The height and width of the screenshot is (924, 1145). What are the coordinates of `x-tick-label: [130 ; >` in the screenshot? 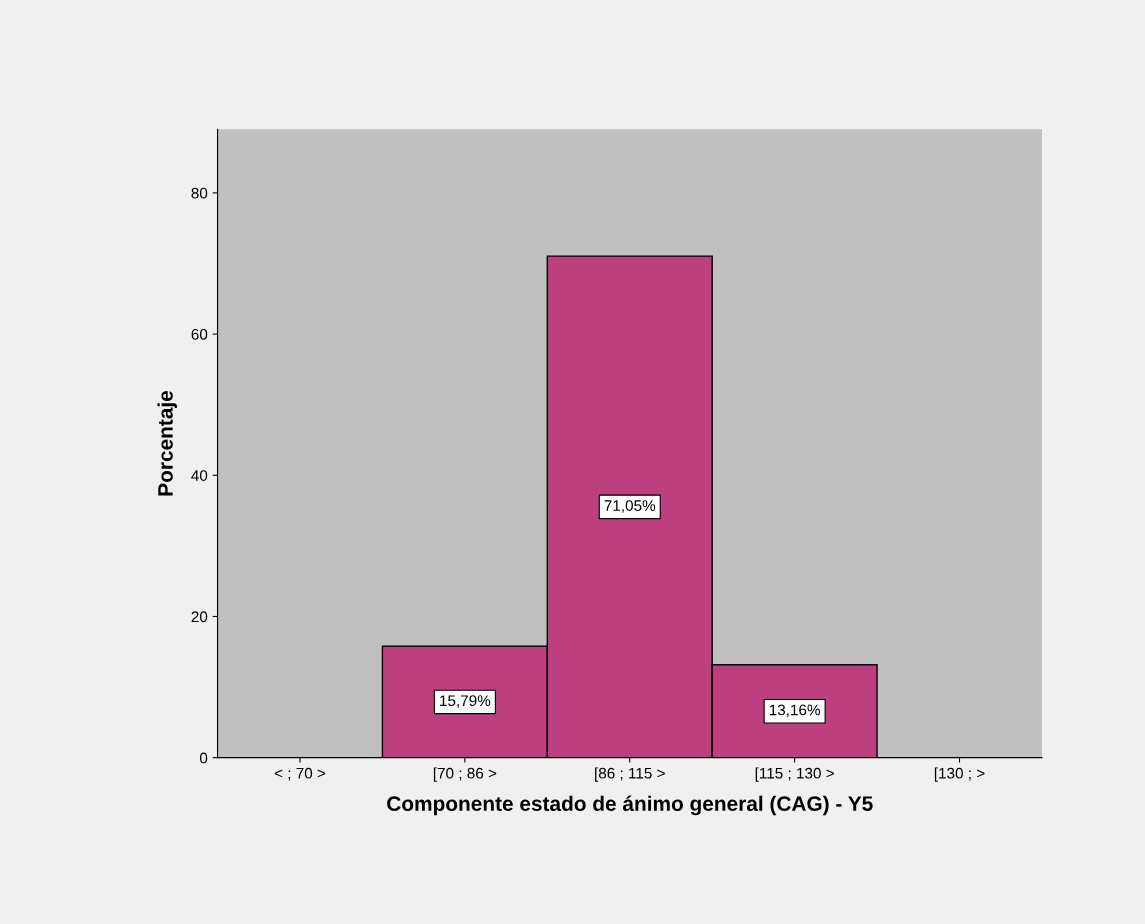 It's located at (959, 774).